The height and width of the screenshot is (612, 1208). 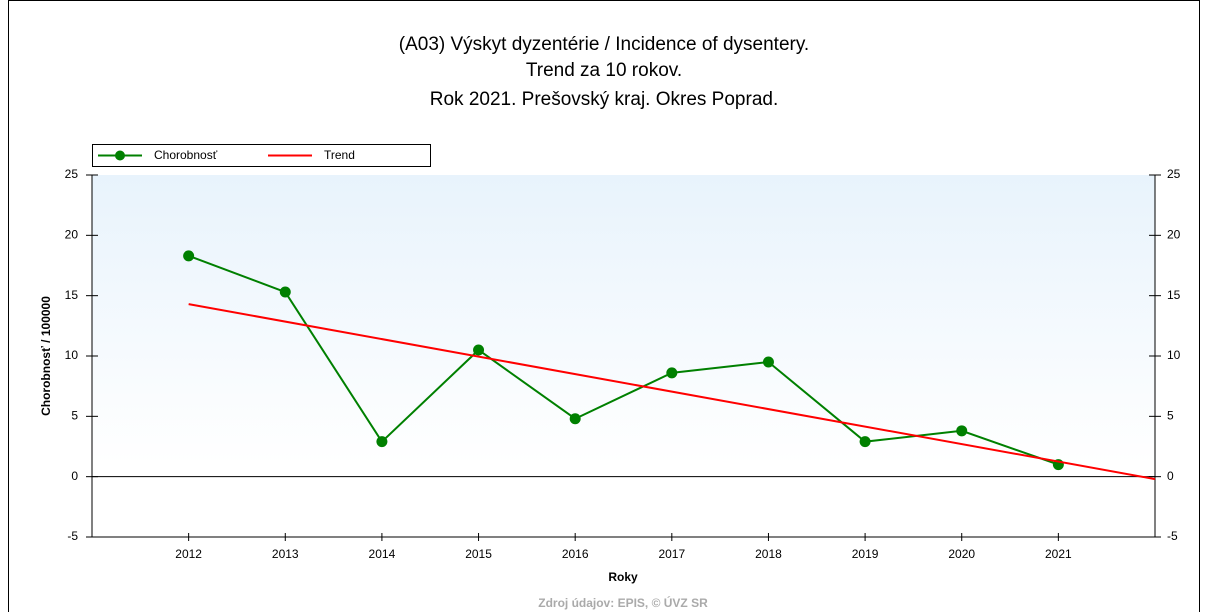 I want to click on x-tick-label: 2014, so click(x=382, y=554).